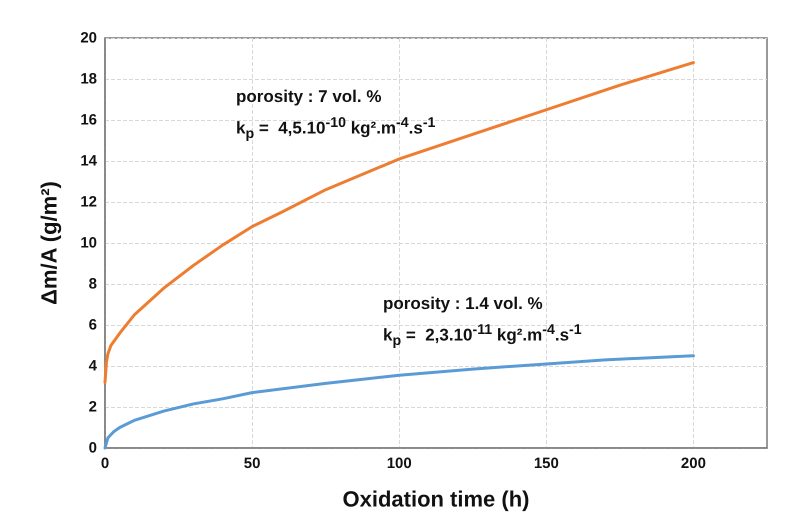  Describe the element at coordinates (436, 499) in the screenshot. I see `x-axis-title: Oxidation time (h)` at that location.